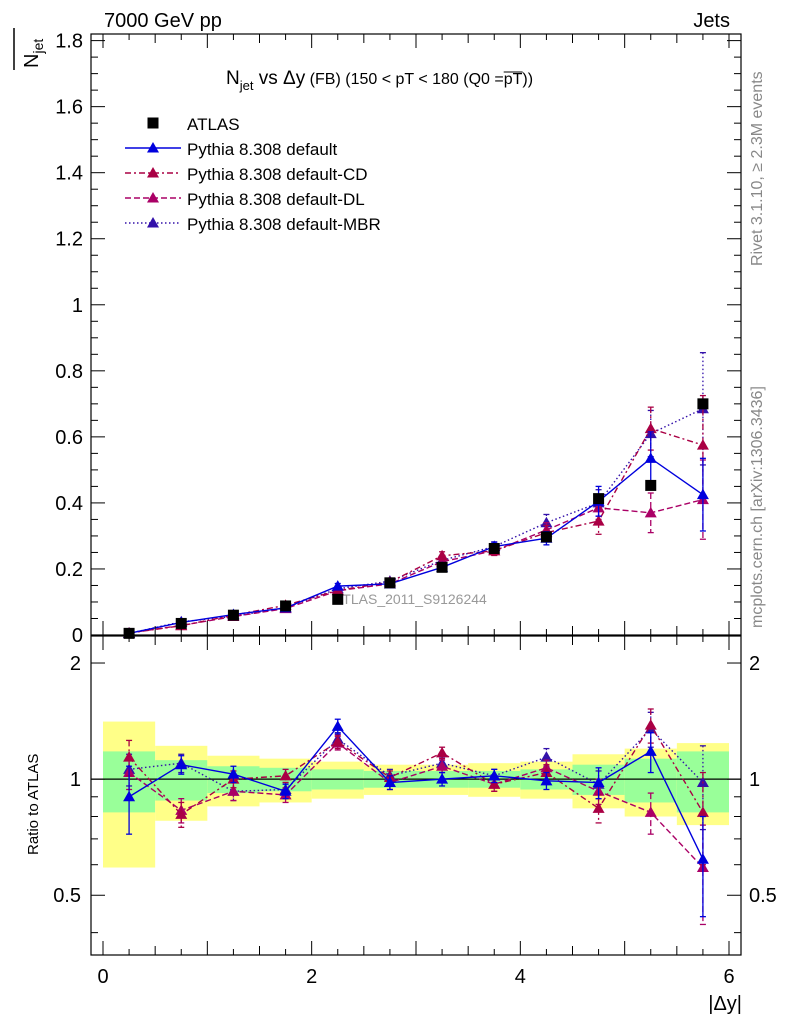  Describe the element at coordinates (69, 42) in the screenshot. I see `top-ytick-label: 1.8` at that location.